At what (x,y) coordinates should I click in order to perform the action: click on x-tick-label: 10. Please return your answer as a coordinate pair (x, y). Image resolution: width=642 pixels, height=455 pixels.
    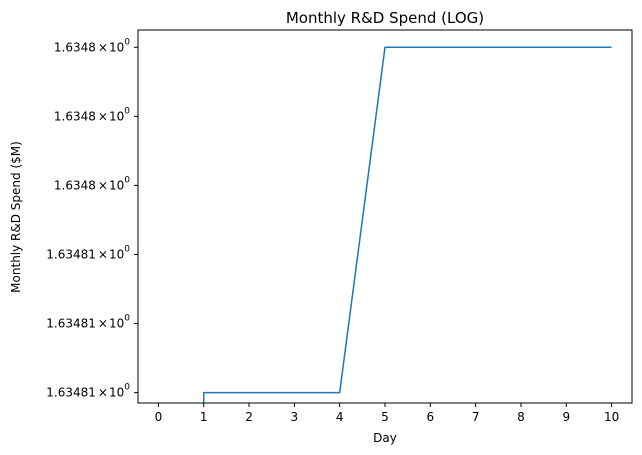
    Looking at the image, I should click on (611, 417).